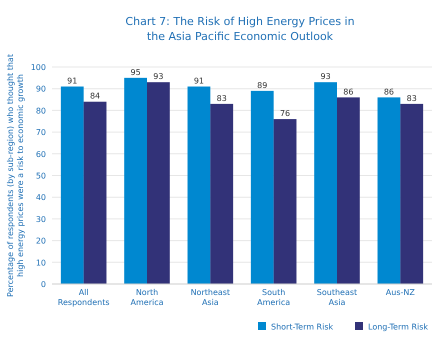  I want to click on x-tick-label: Southeast Asia, so click(337, 297).